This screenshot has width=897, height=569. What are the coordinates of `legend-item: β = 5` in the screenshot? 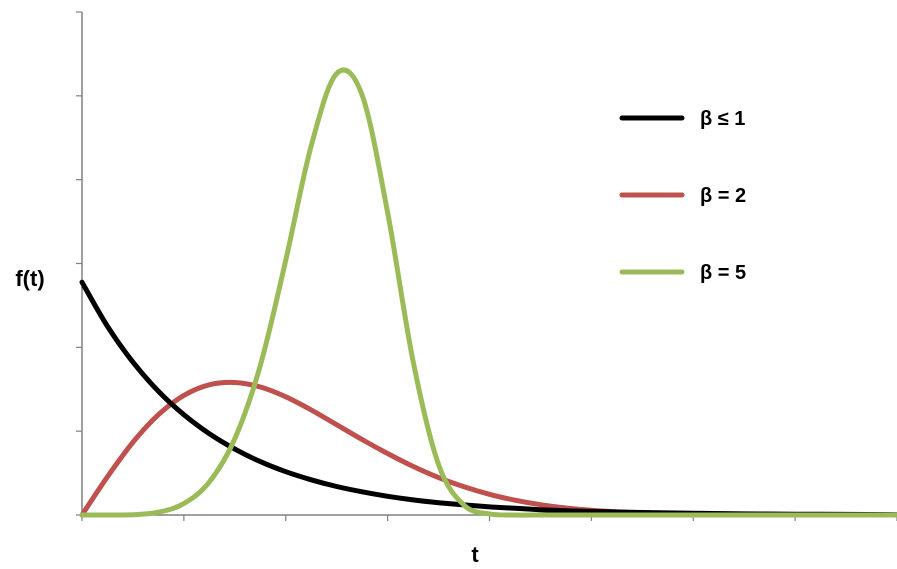 It's located at (682, 273).